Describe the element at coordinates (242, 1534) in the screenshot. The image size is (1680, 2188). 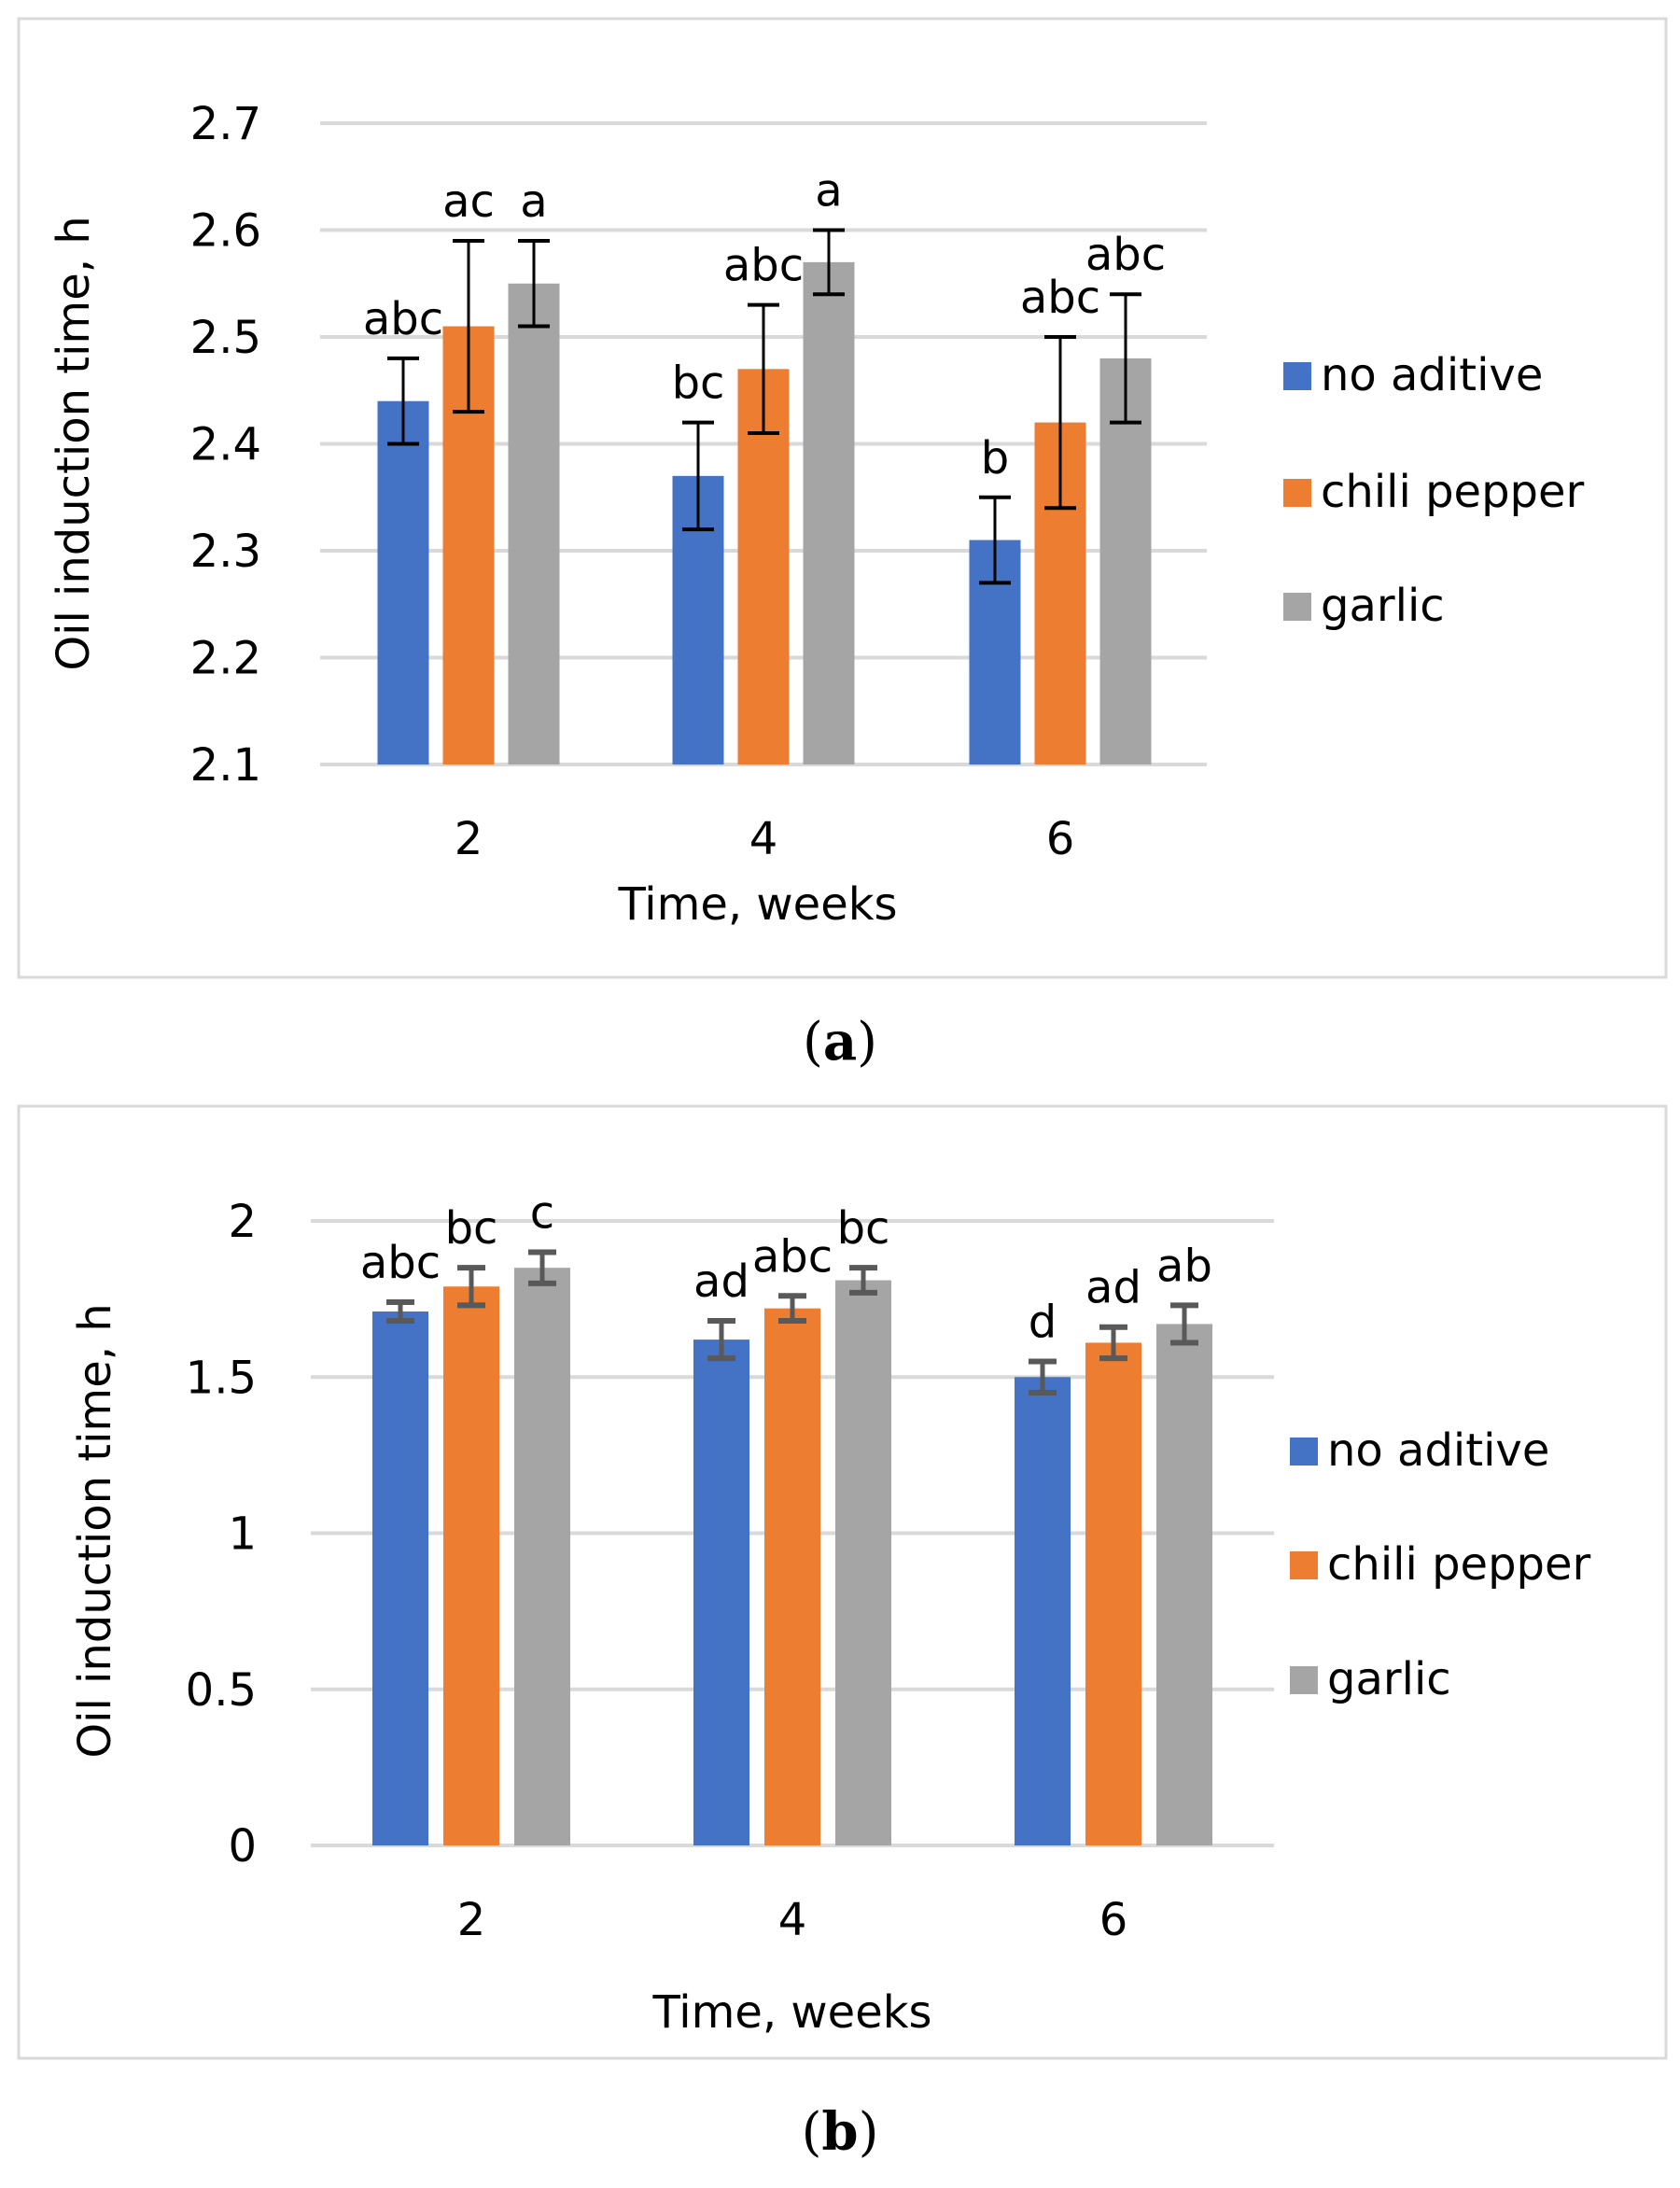
I see `y-tick-label: 1` at that location.